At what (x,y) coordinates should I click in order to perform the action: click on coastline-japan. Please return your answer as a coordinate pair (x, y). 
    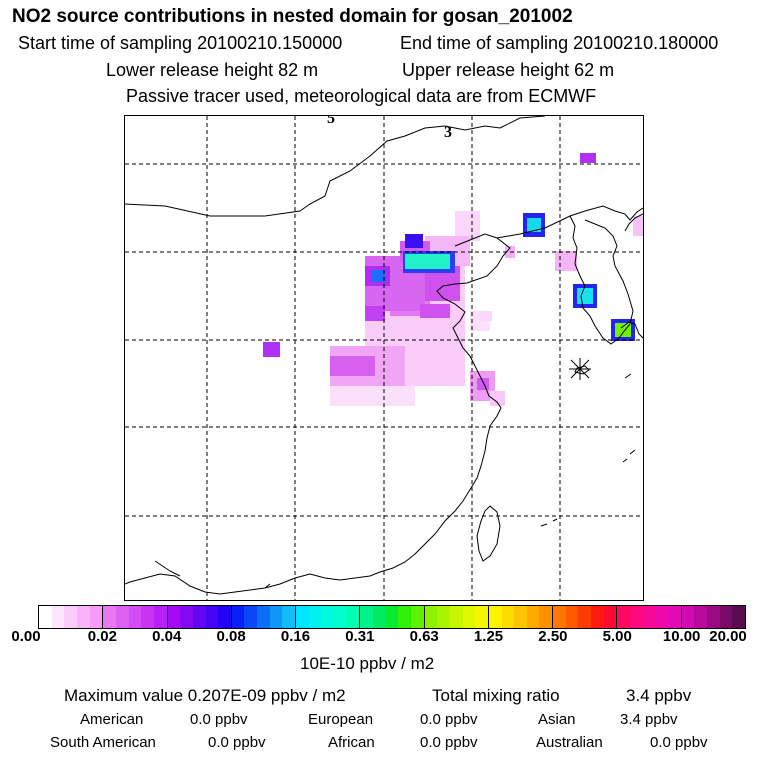
    Looking at the image, I should click on (631, 276).